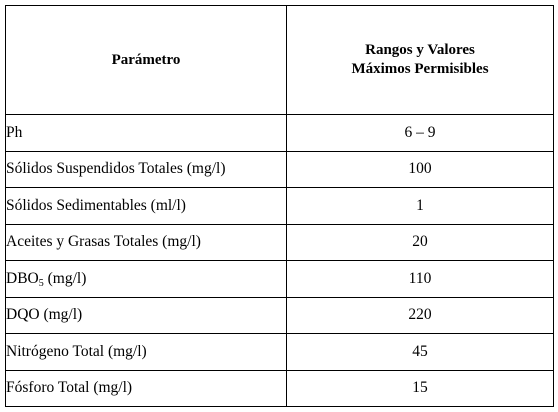 The width and height of the screenshot is (558, 412). I want to click on row-name: Fósforo Total (mg/l), so click(146, 388).